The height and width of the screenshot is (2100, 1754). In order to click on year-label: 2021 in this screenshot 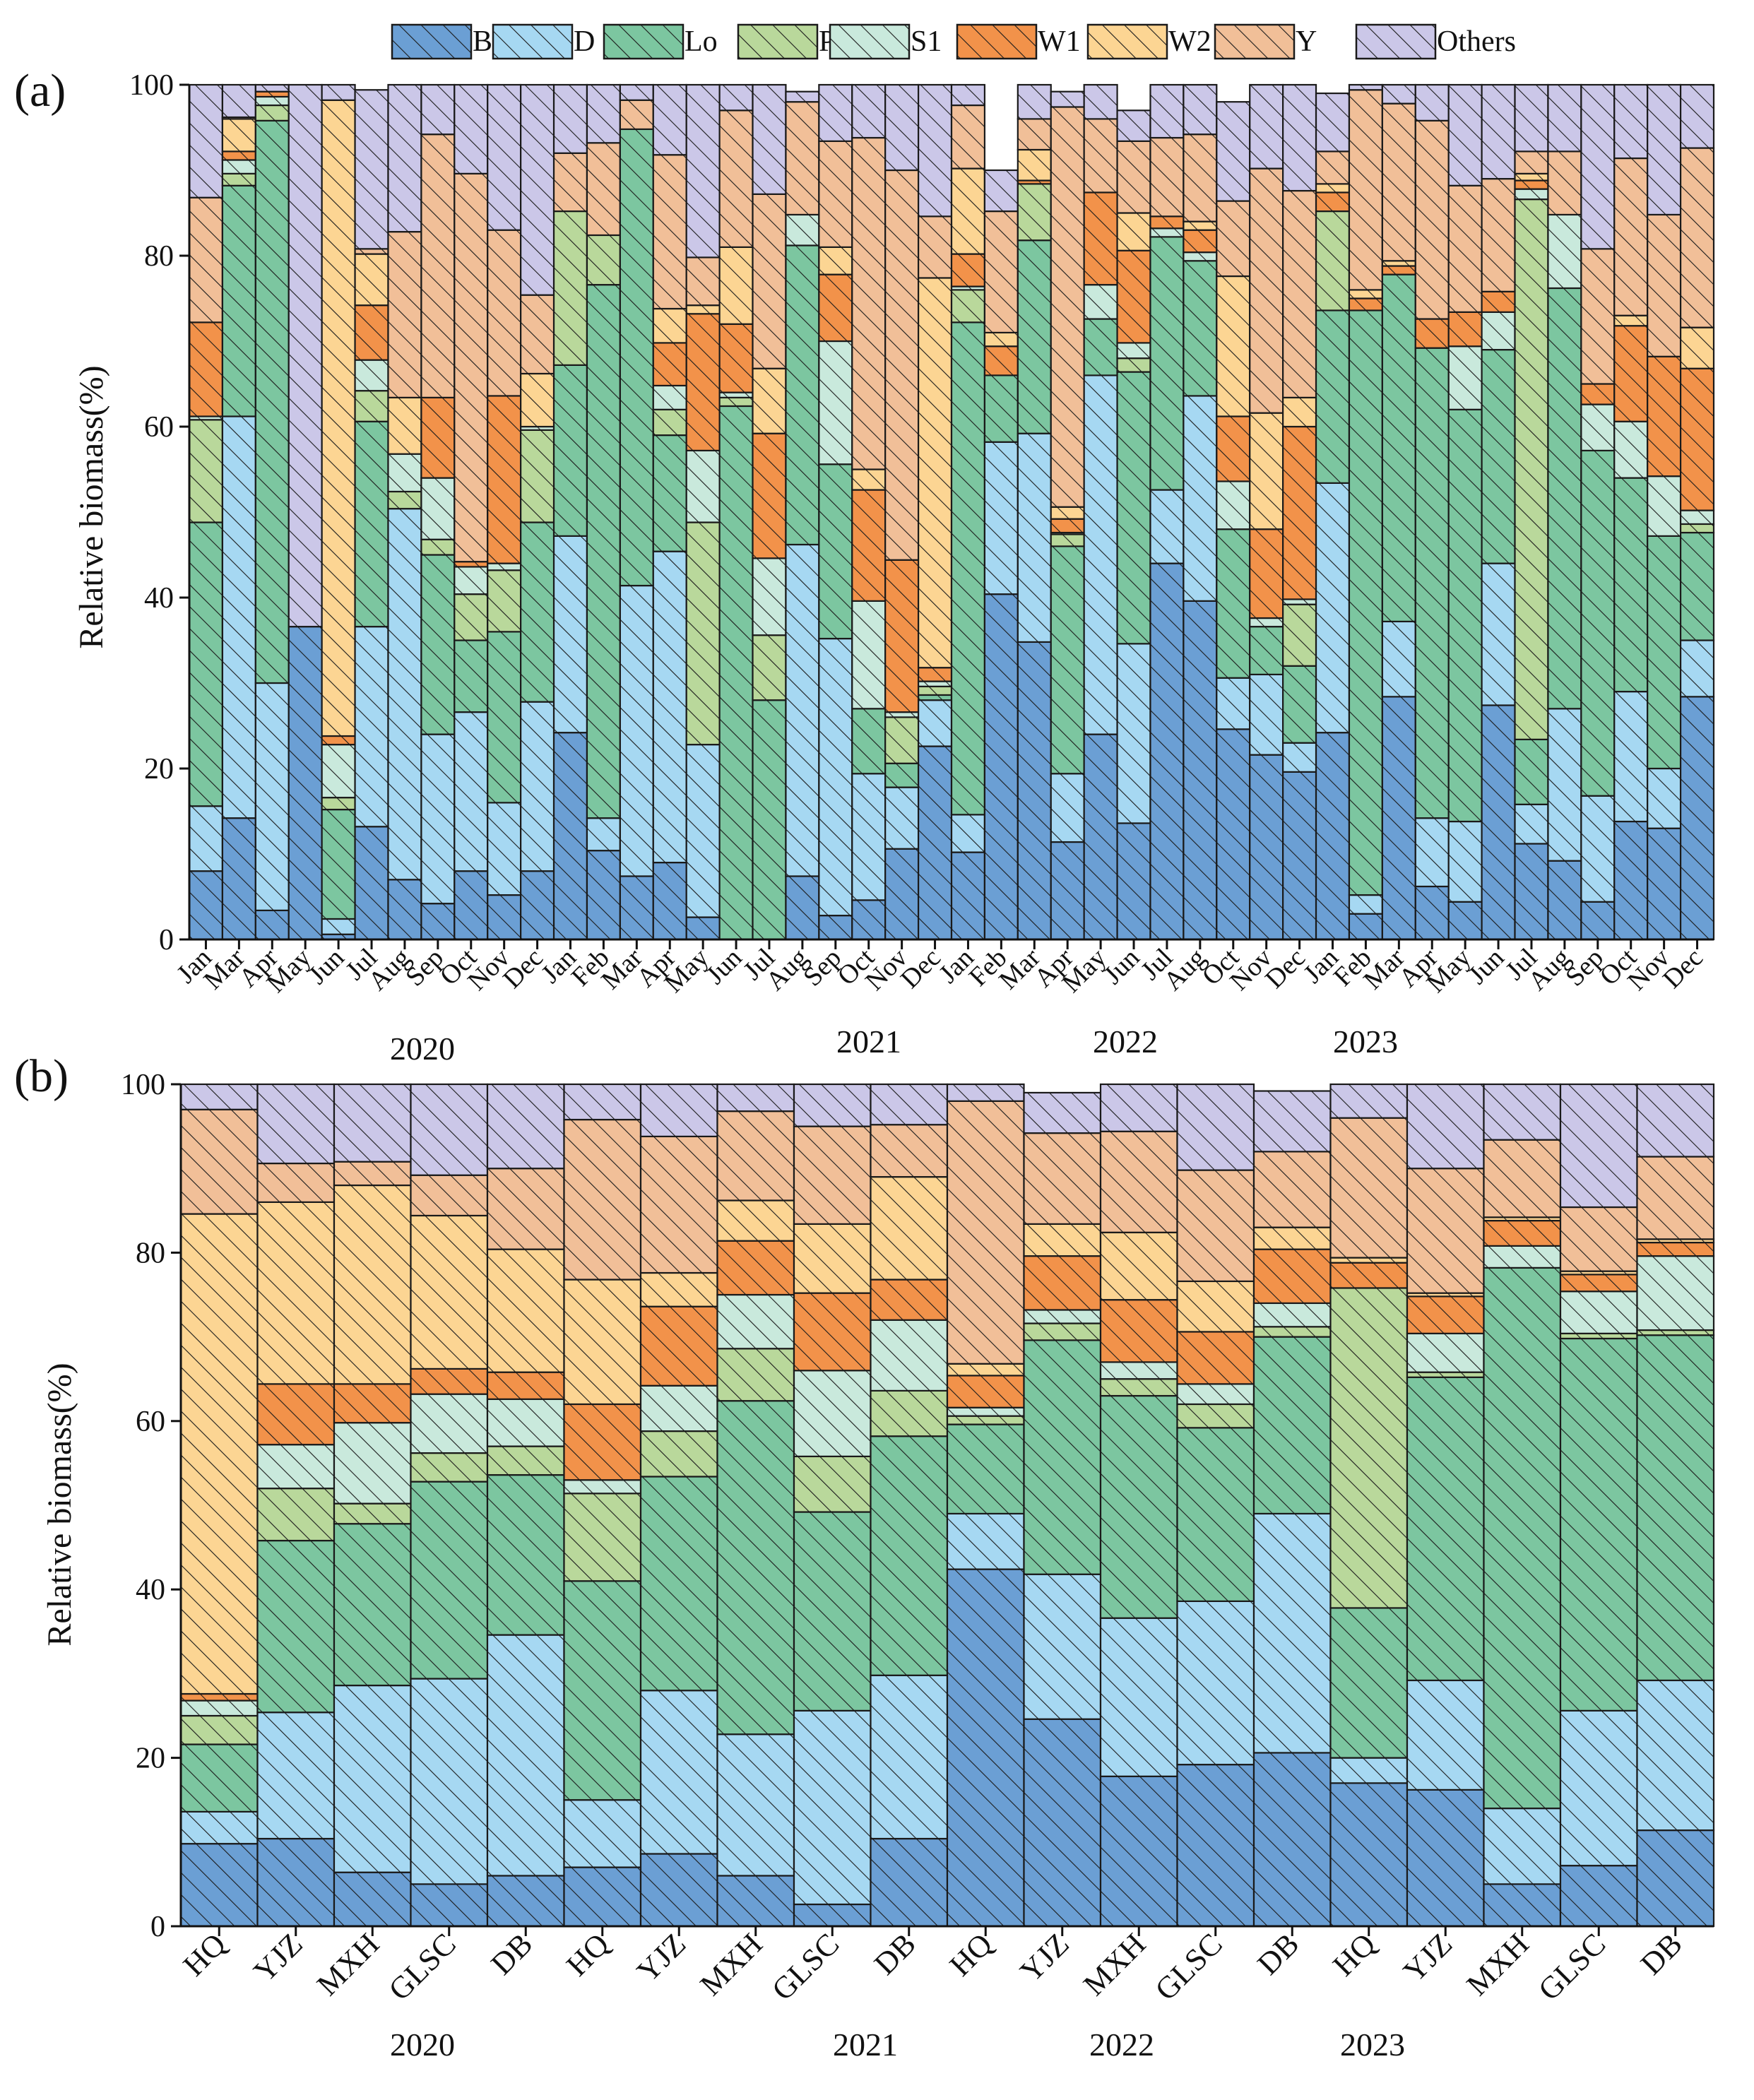, I will do `click(868, 1042)`.